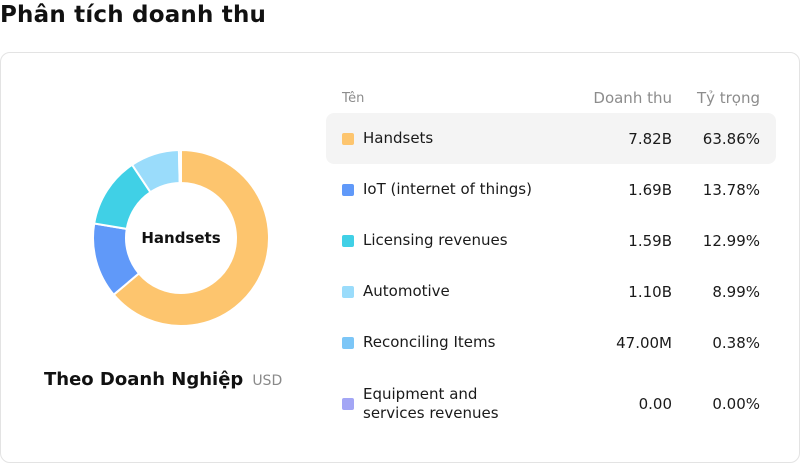 Image resolution: width=800 pixels, height=463 pixels. What do you see at coordinates (551, 98) in the screenshot?
I see `table-header: Tên Doanh thu Tỷ trọng` at bounding box center [551, 98].